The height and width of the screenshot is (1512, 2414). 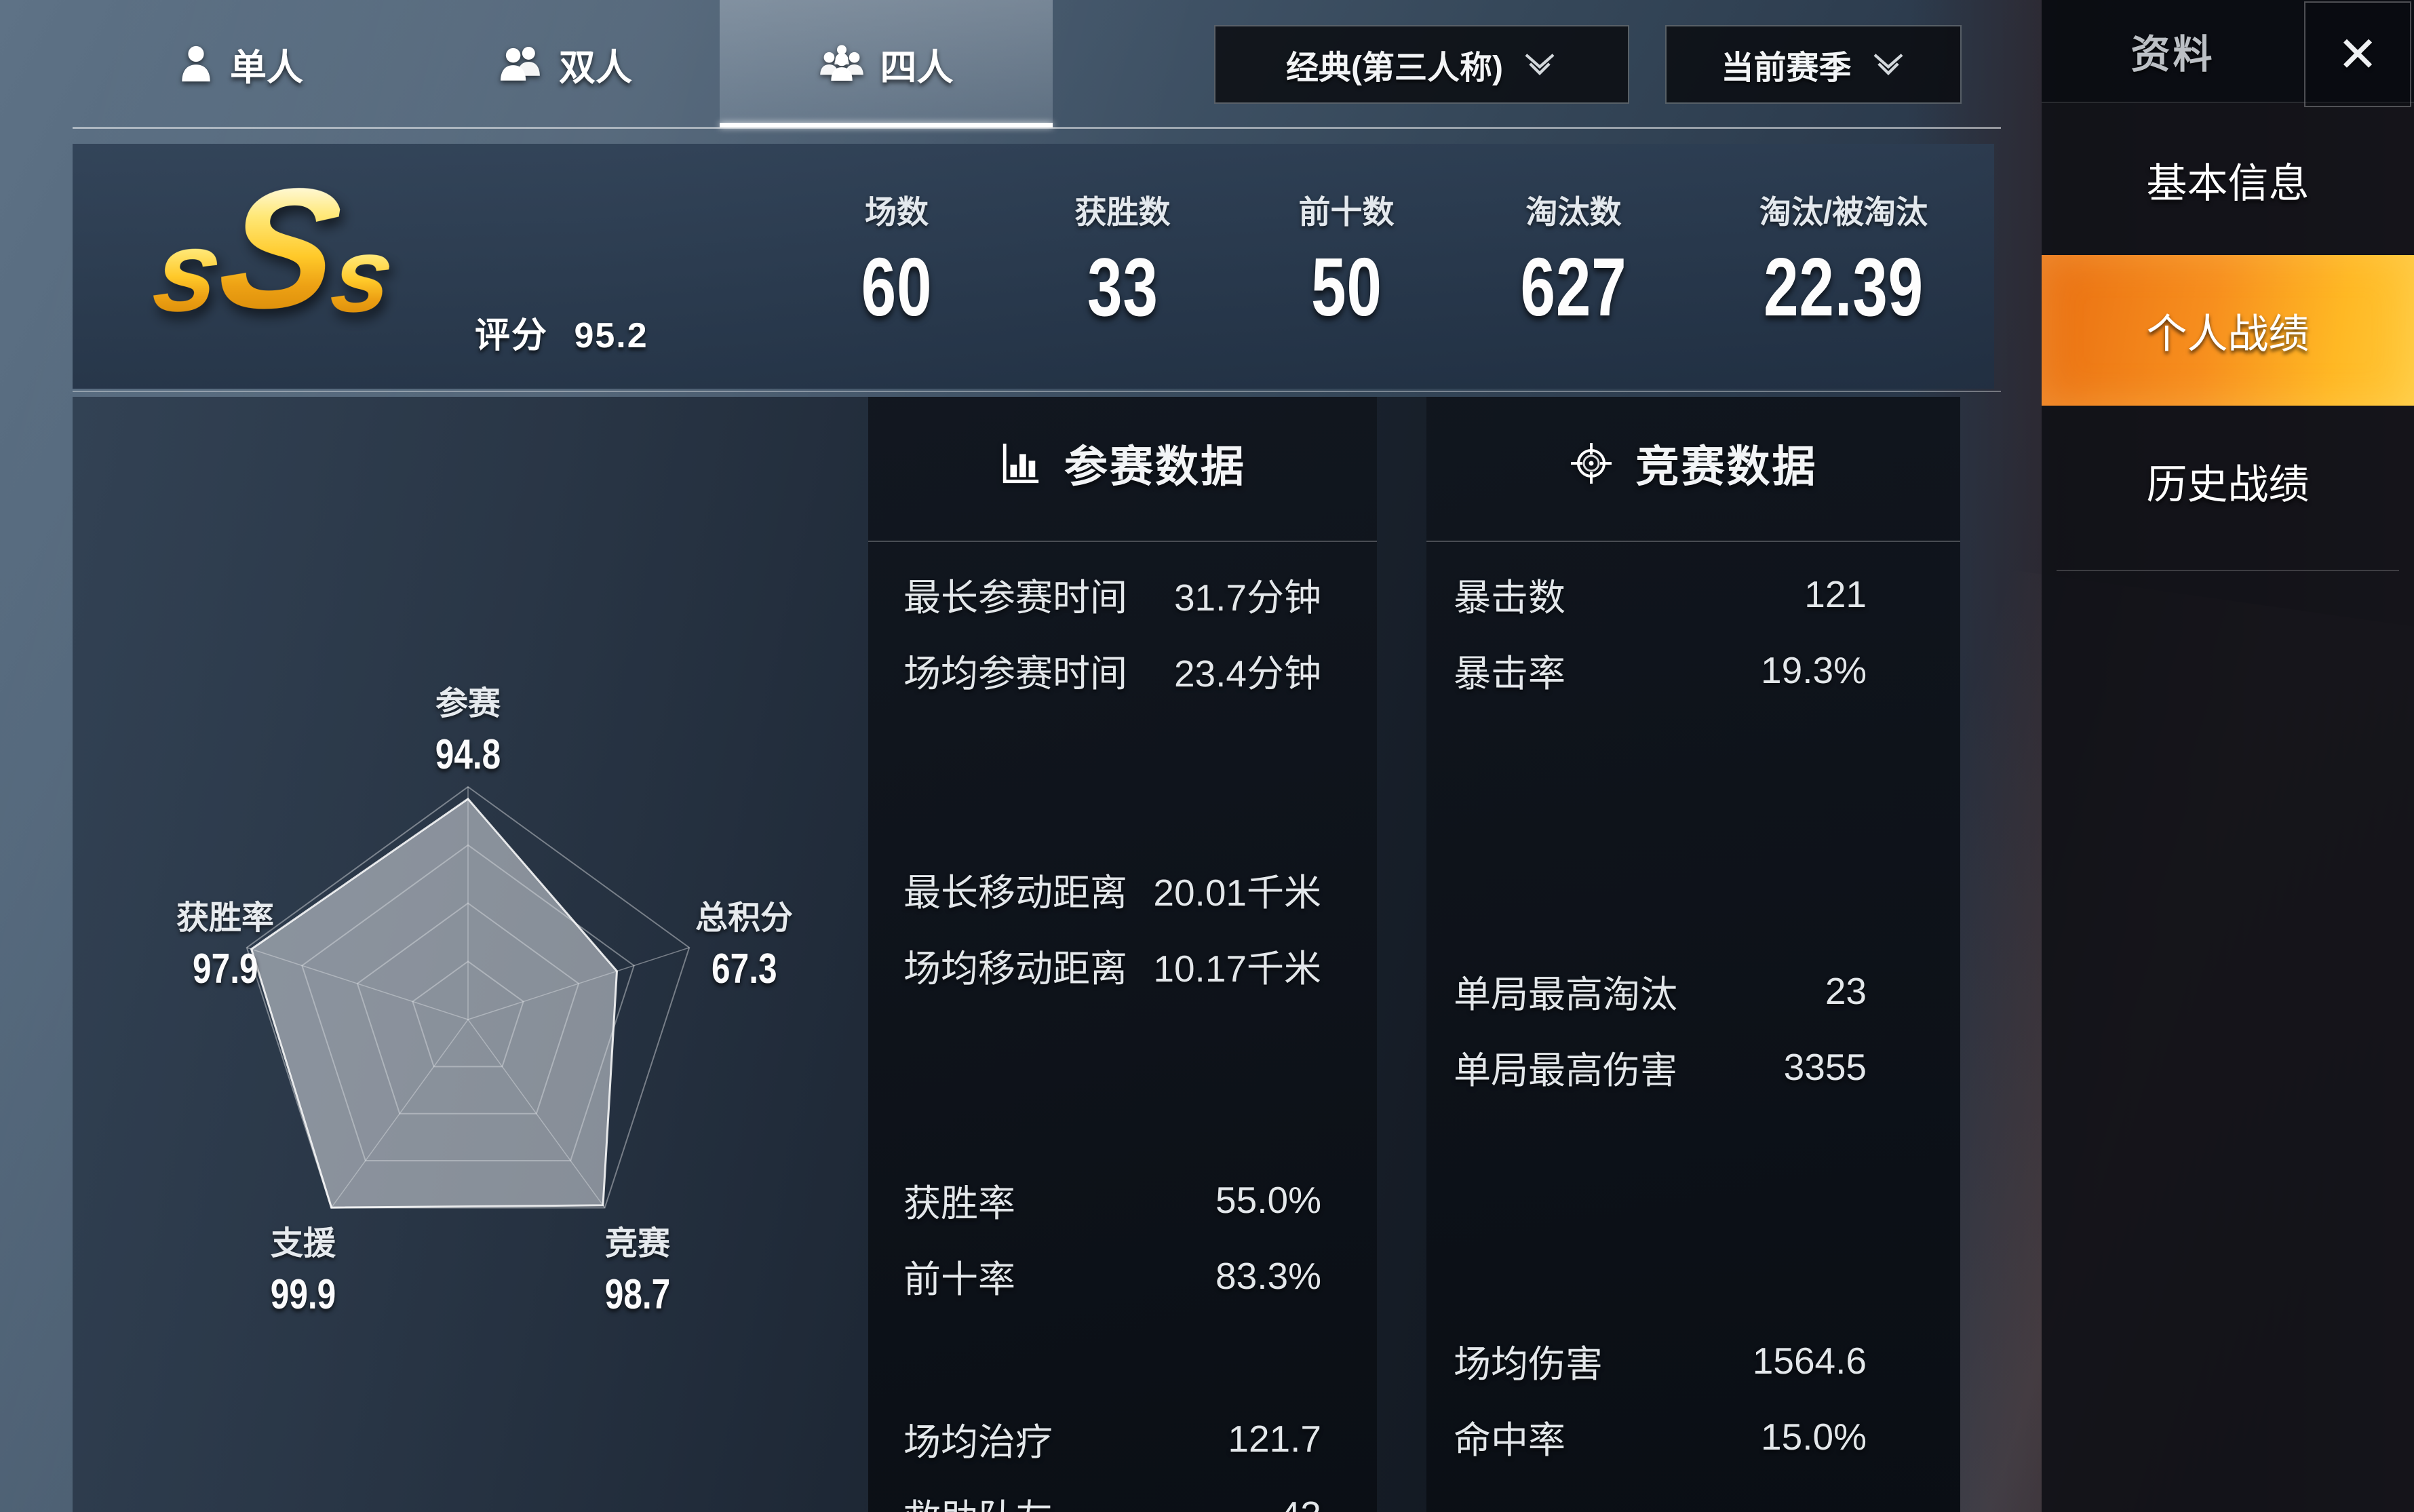 What do you see at coordinates (1346, 287) in the screenshot?
I see `stat-value: 50` at bounding box center [1346, 287].